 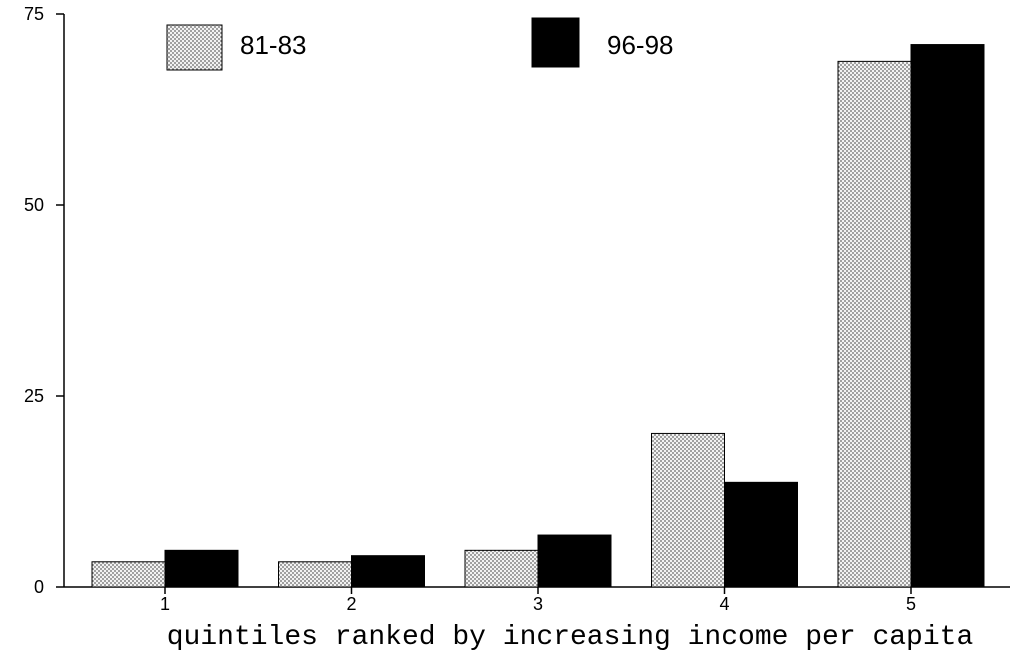 What do you see at coordinates (911, 604) in the screenshot?
I see `x-tick-label: 5` at bounding box center [911, 604].